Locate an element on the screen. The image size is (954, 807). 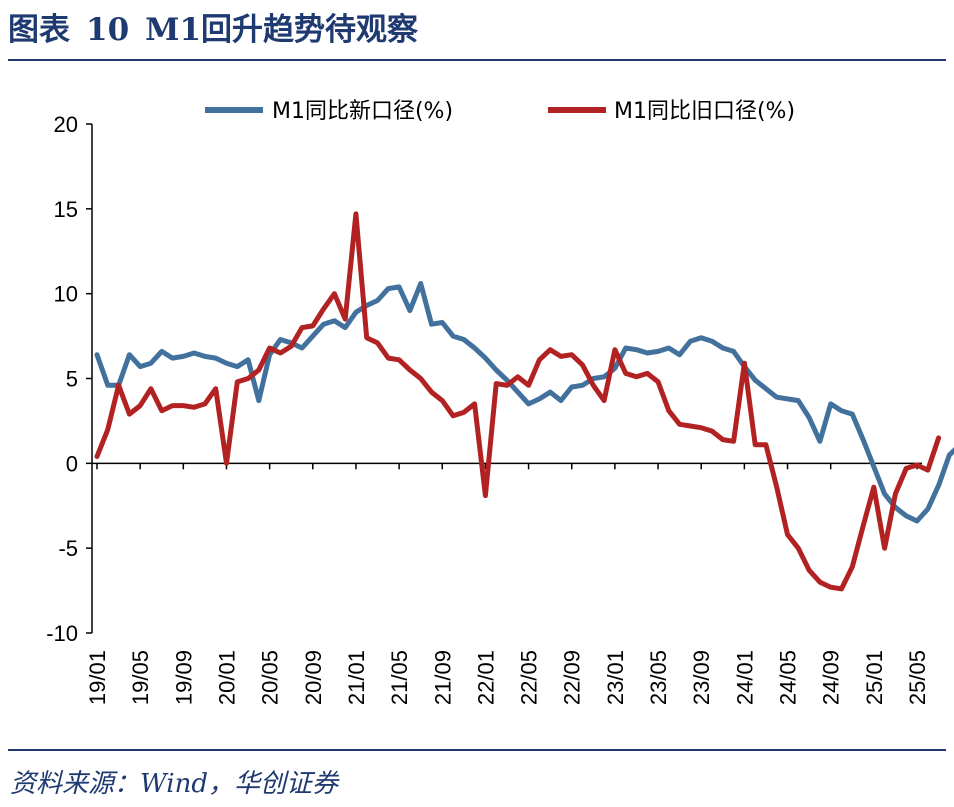
y-tick-label: 5 is located at coordinates (72, 379).